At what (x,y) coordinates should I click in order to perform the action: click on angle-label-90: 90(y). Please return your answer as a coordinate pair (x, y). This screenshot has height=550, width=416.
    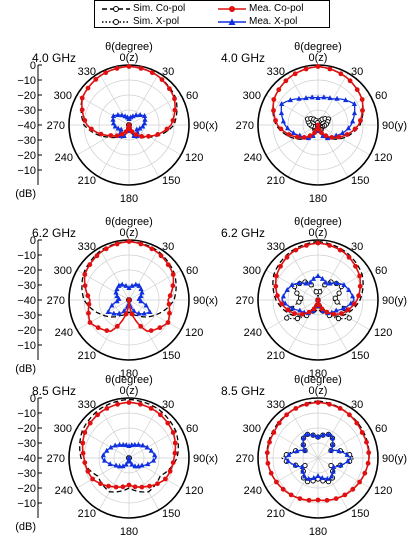
    Looking at the image, I should click on (394, 459).